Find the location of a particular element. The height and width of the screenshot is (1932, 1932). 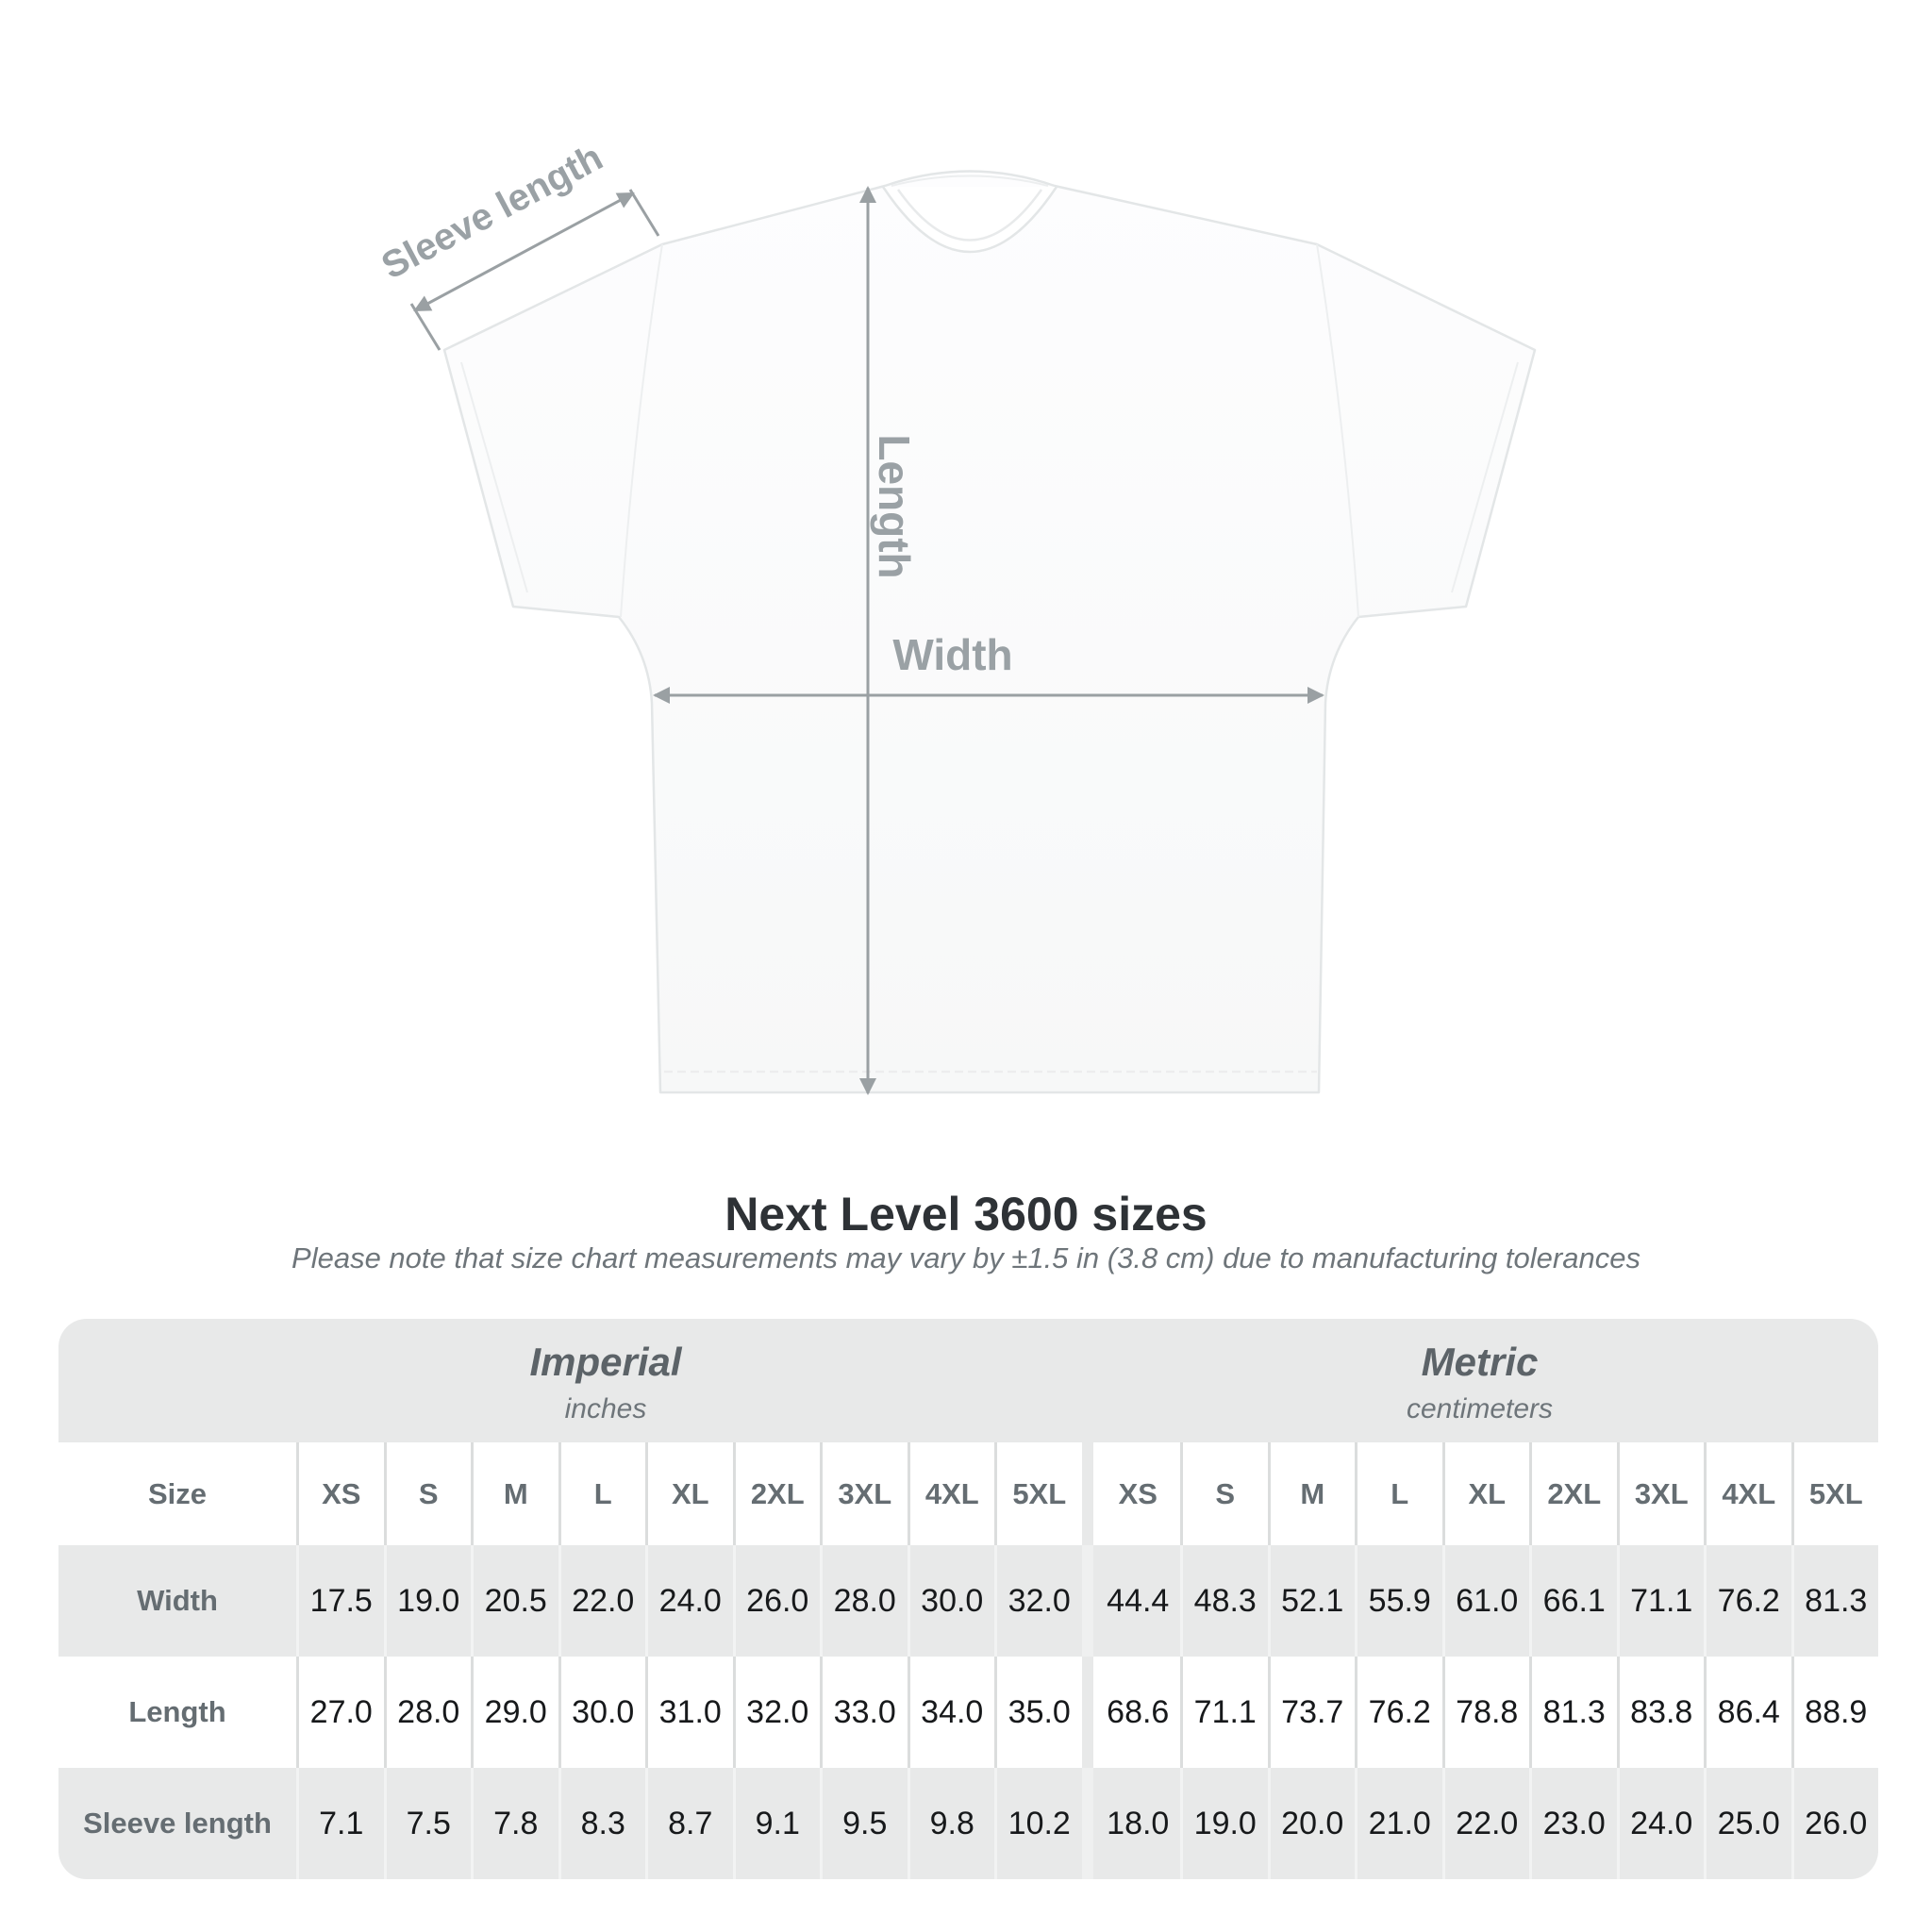

imperial-group-title: Imperial is located at coordinates (605, 1361).